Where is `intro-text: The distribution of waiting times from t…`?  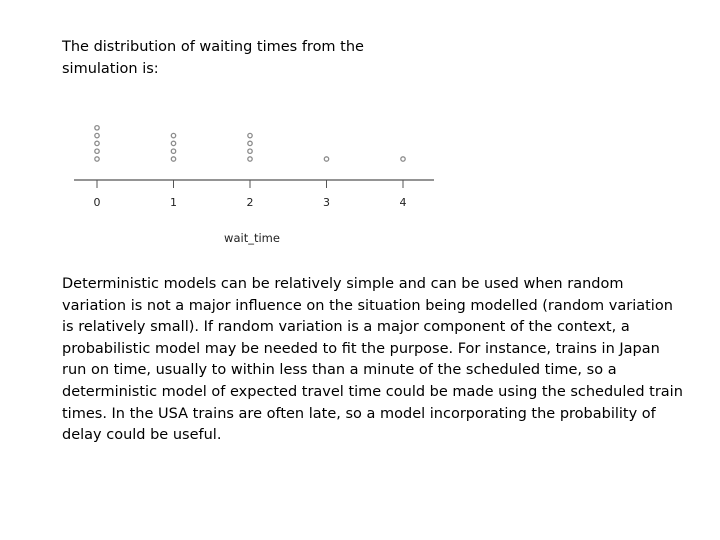
intro-text: The distribution of waiting times from t… is located at coordinates (213, 58).